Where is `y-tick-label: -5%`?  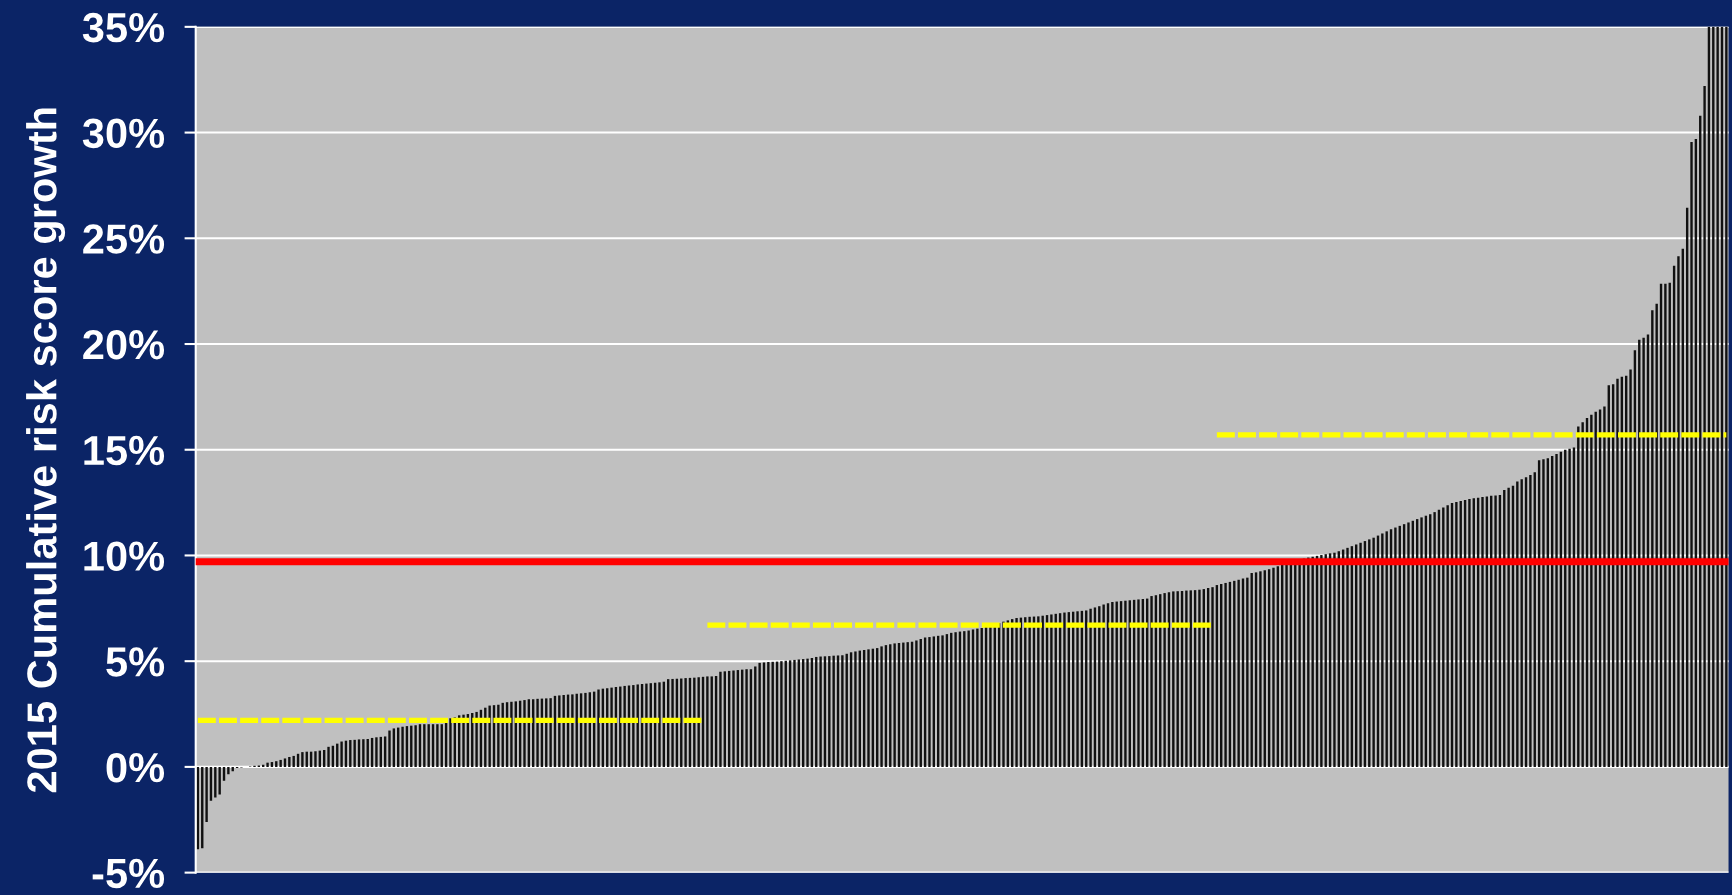 y-tick-label: -5% is located at coordinates (128, 873).